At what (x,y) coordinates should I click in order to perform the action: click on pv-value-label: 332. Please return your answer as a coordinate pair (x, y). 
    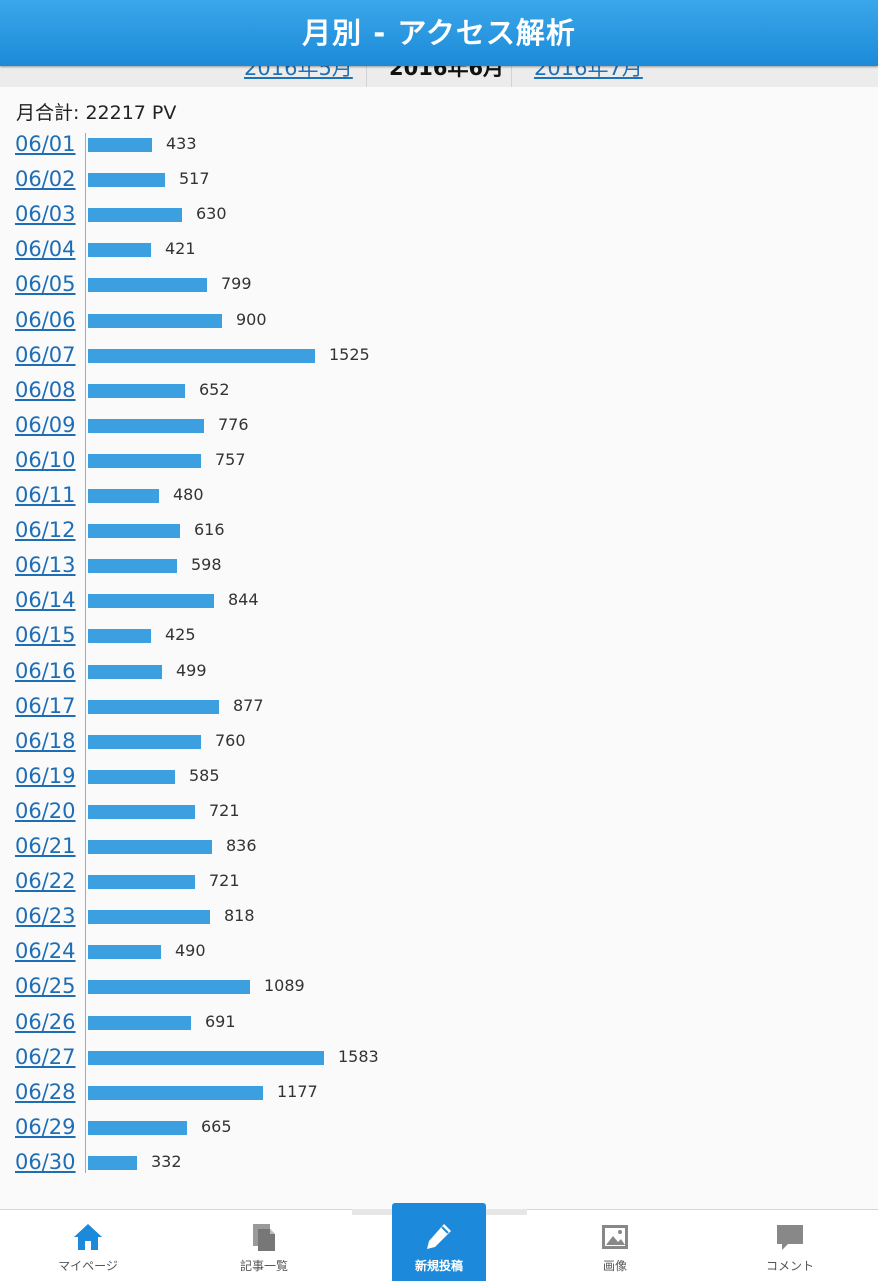
    Looking at the image, I should click on (166, 1161).